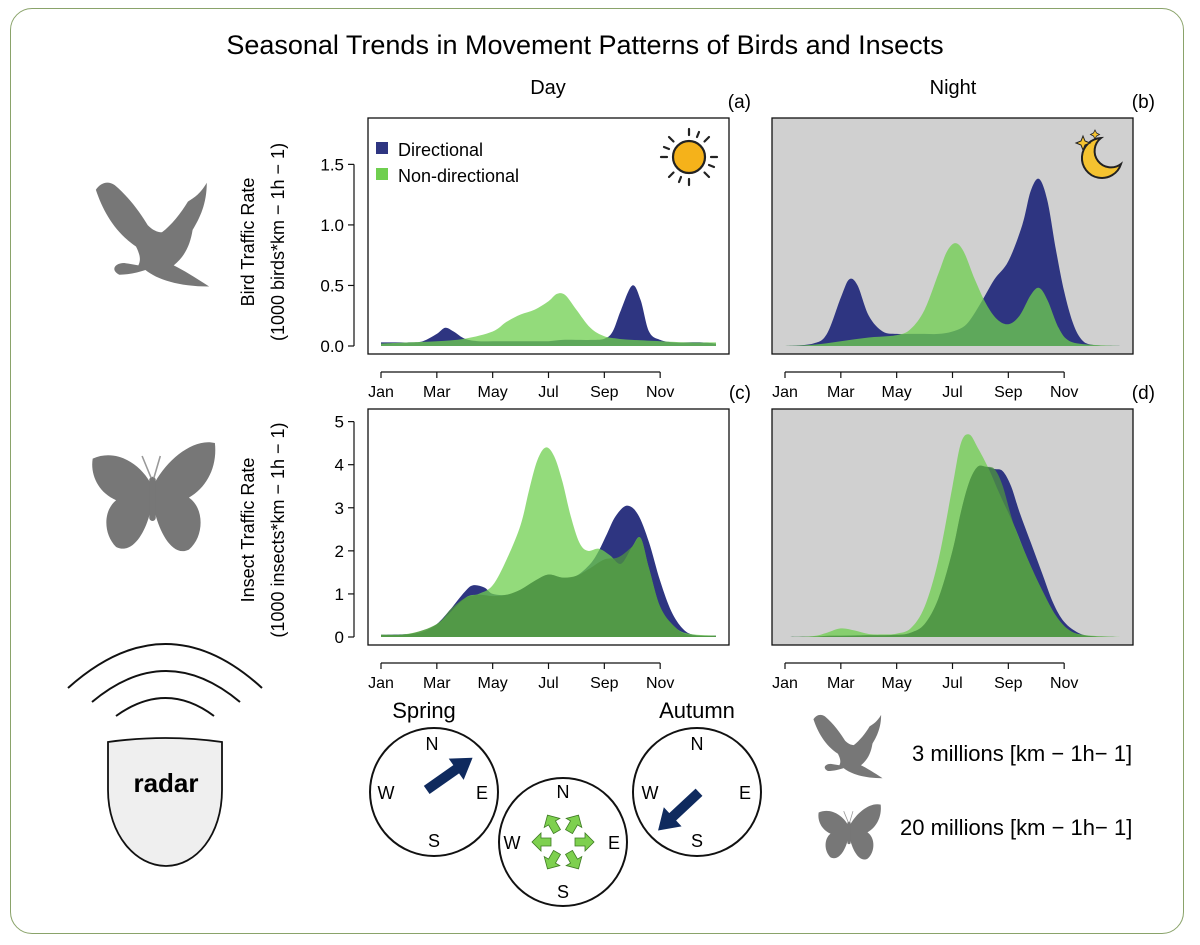 The width and height of the screenshot is (1200, 945). What do you see at coordinates (1022, 753) in the screenshot?
I see `scale-birds-label: 3 millions [km − 1h− 1]` at bounding box center [1022, 753].